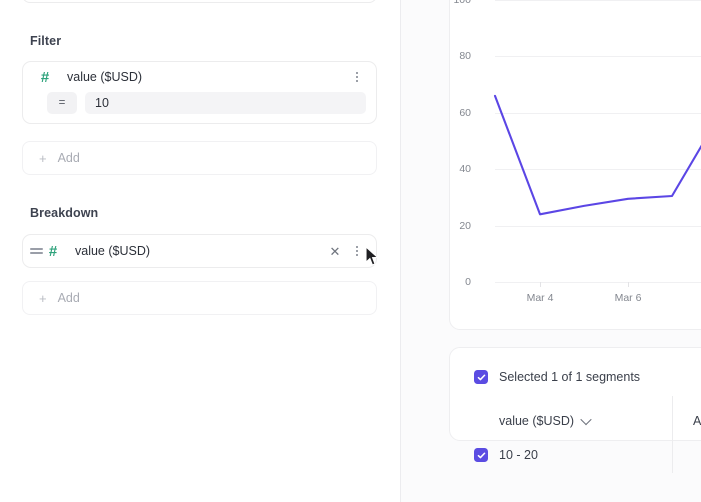  I want to click on filter-field-card: # value ($USD) = 10, so click(199, 92).